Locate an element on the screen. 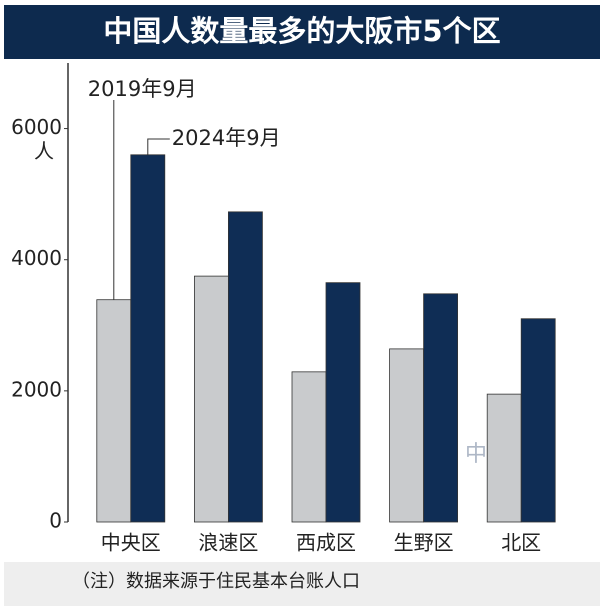 This screenshot has height=610, width=606. legend-leader is located at coordinates (158, 146).